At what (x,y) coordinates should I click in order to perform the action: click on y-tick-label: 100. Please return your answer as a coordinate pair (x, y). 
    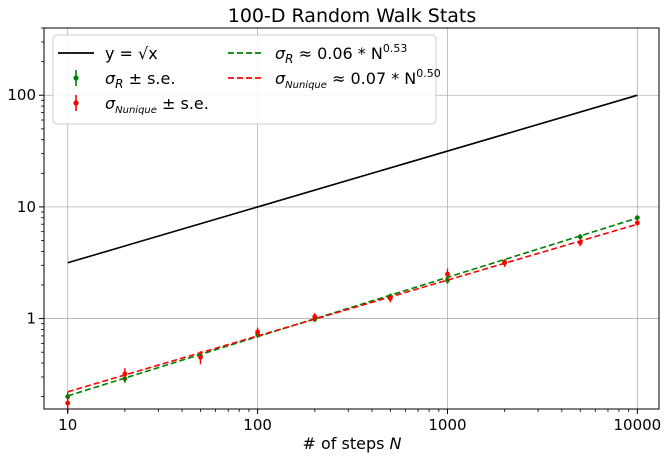
    Looking at the image, I should click on (21, 95).